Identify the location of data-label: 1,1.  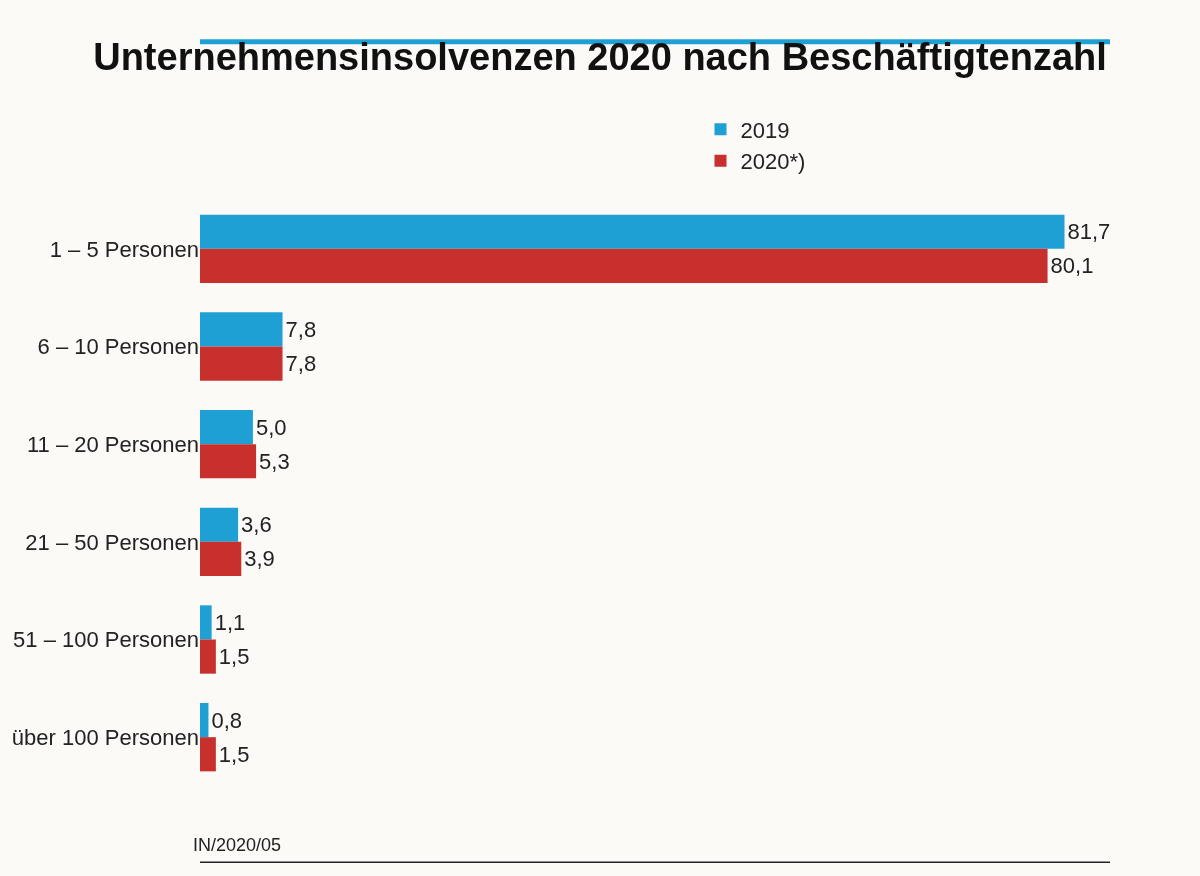
(230, 622).